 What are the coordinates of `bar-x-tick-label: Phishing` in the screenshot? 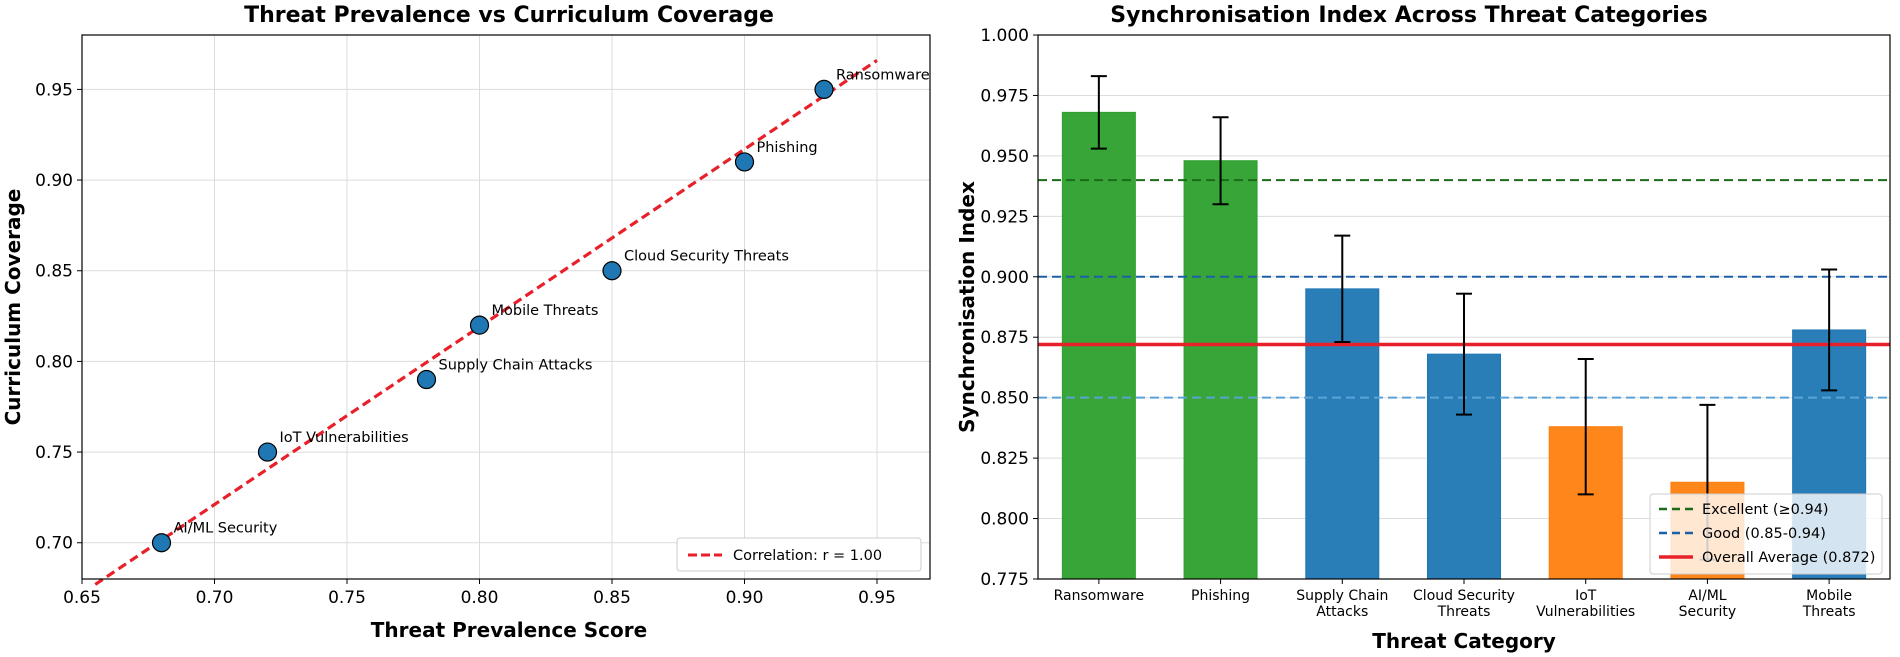 It's located at (1220, 596).